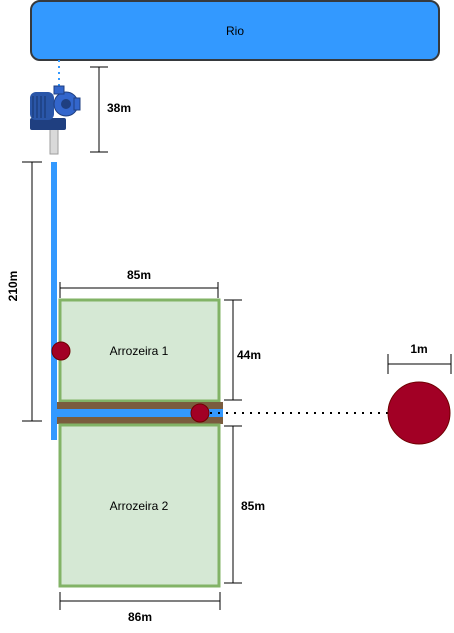  What do you see at coordinates (24, 291) in the screenshot?
I see `main-pipe-dimension: 210m` at bounding box center [24, 291].